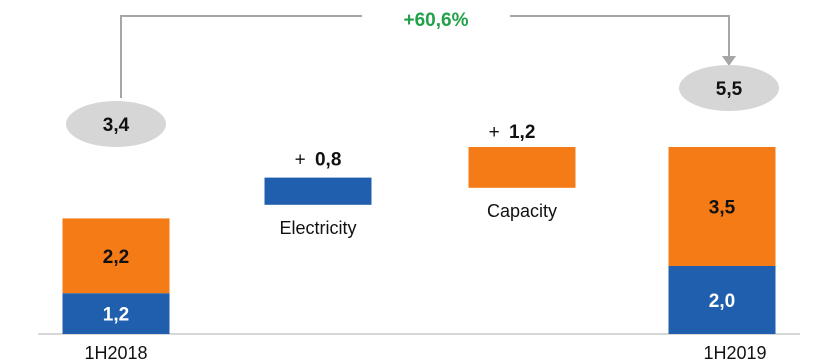  I want to click on bar-1h2018-orange, so click(116, 256).